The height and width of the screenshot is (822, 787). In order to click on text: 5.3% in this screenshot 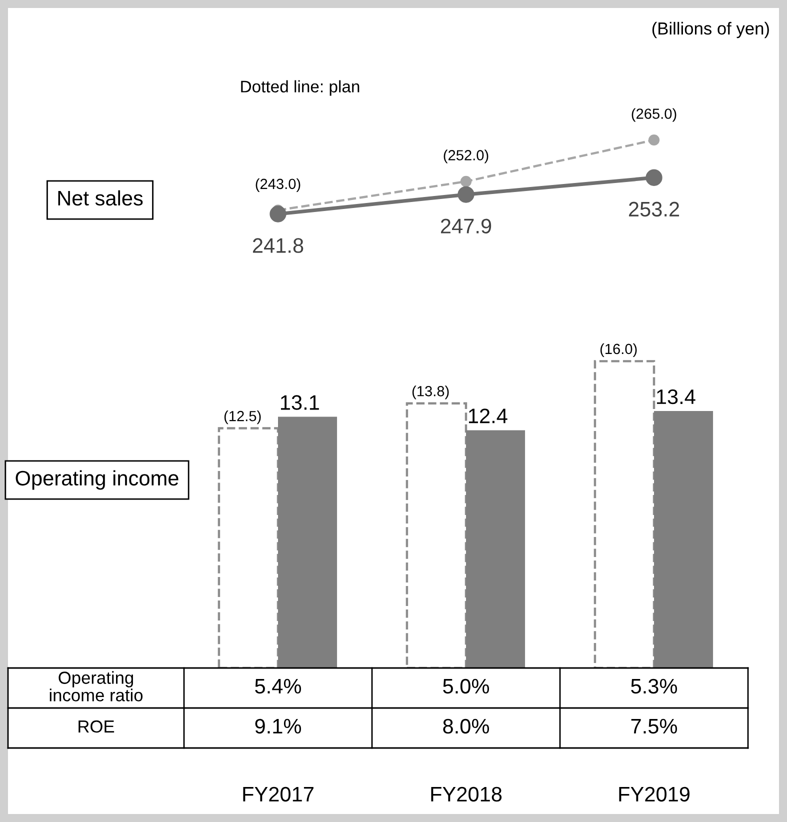, I will do `click(654, 686)`.